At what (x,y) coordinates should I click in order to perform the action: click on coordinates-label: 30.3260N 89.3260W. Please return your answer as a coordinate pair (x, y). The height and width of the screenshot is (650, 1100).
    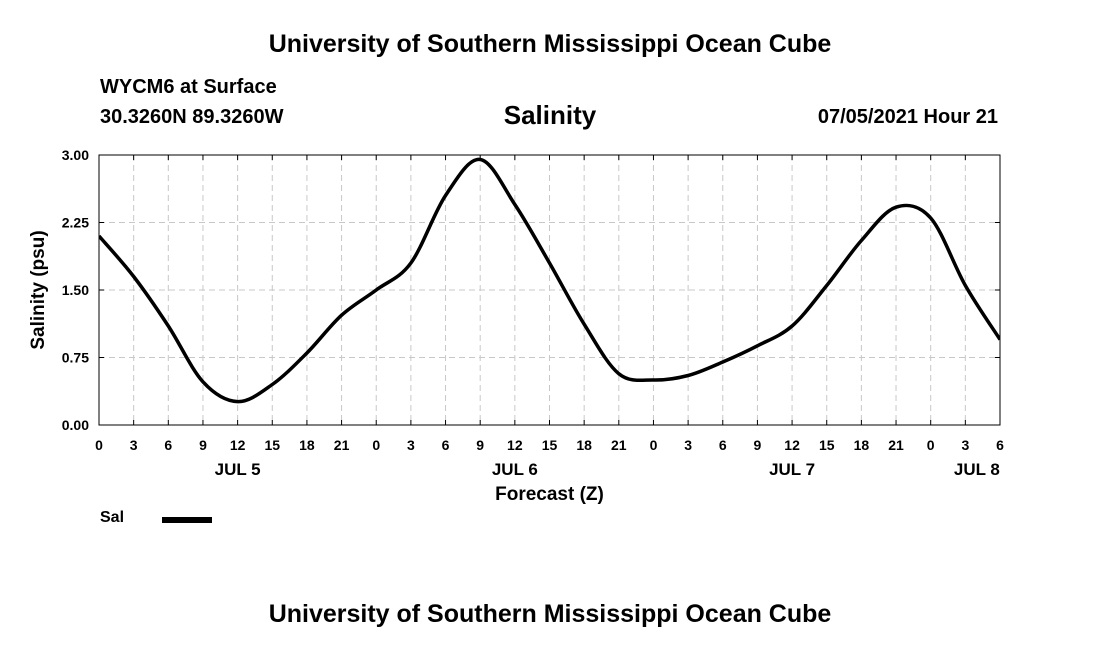
    Looking at the image, I should click on (192, 117).